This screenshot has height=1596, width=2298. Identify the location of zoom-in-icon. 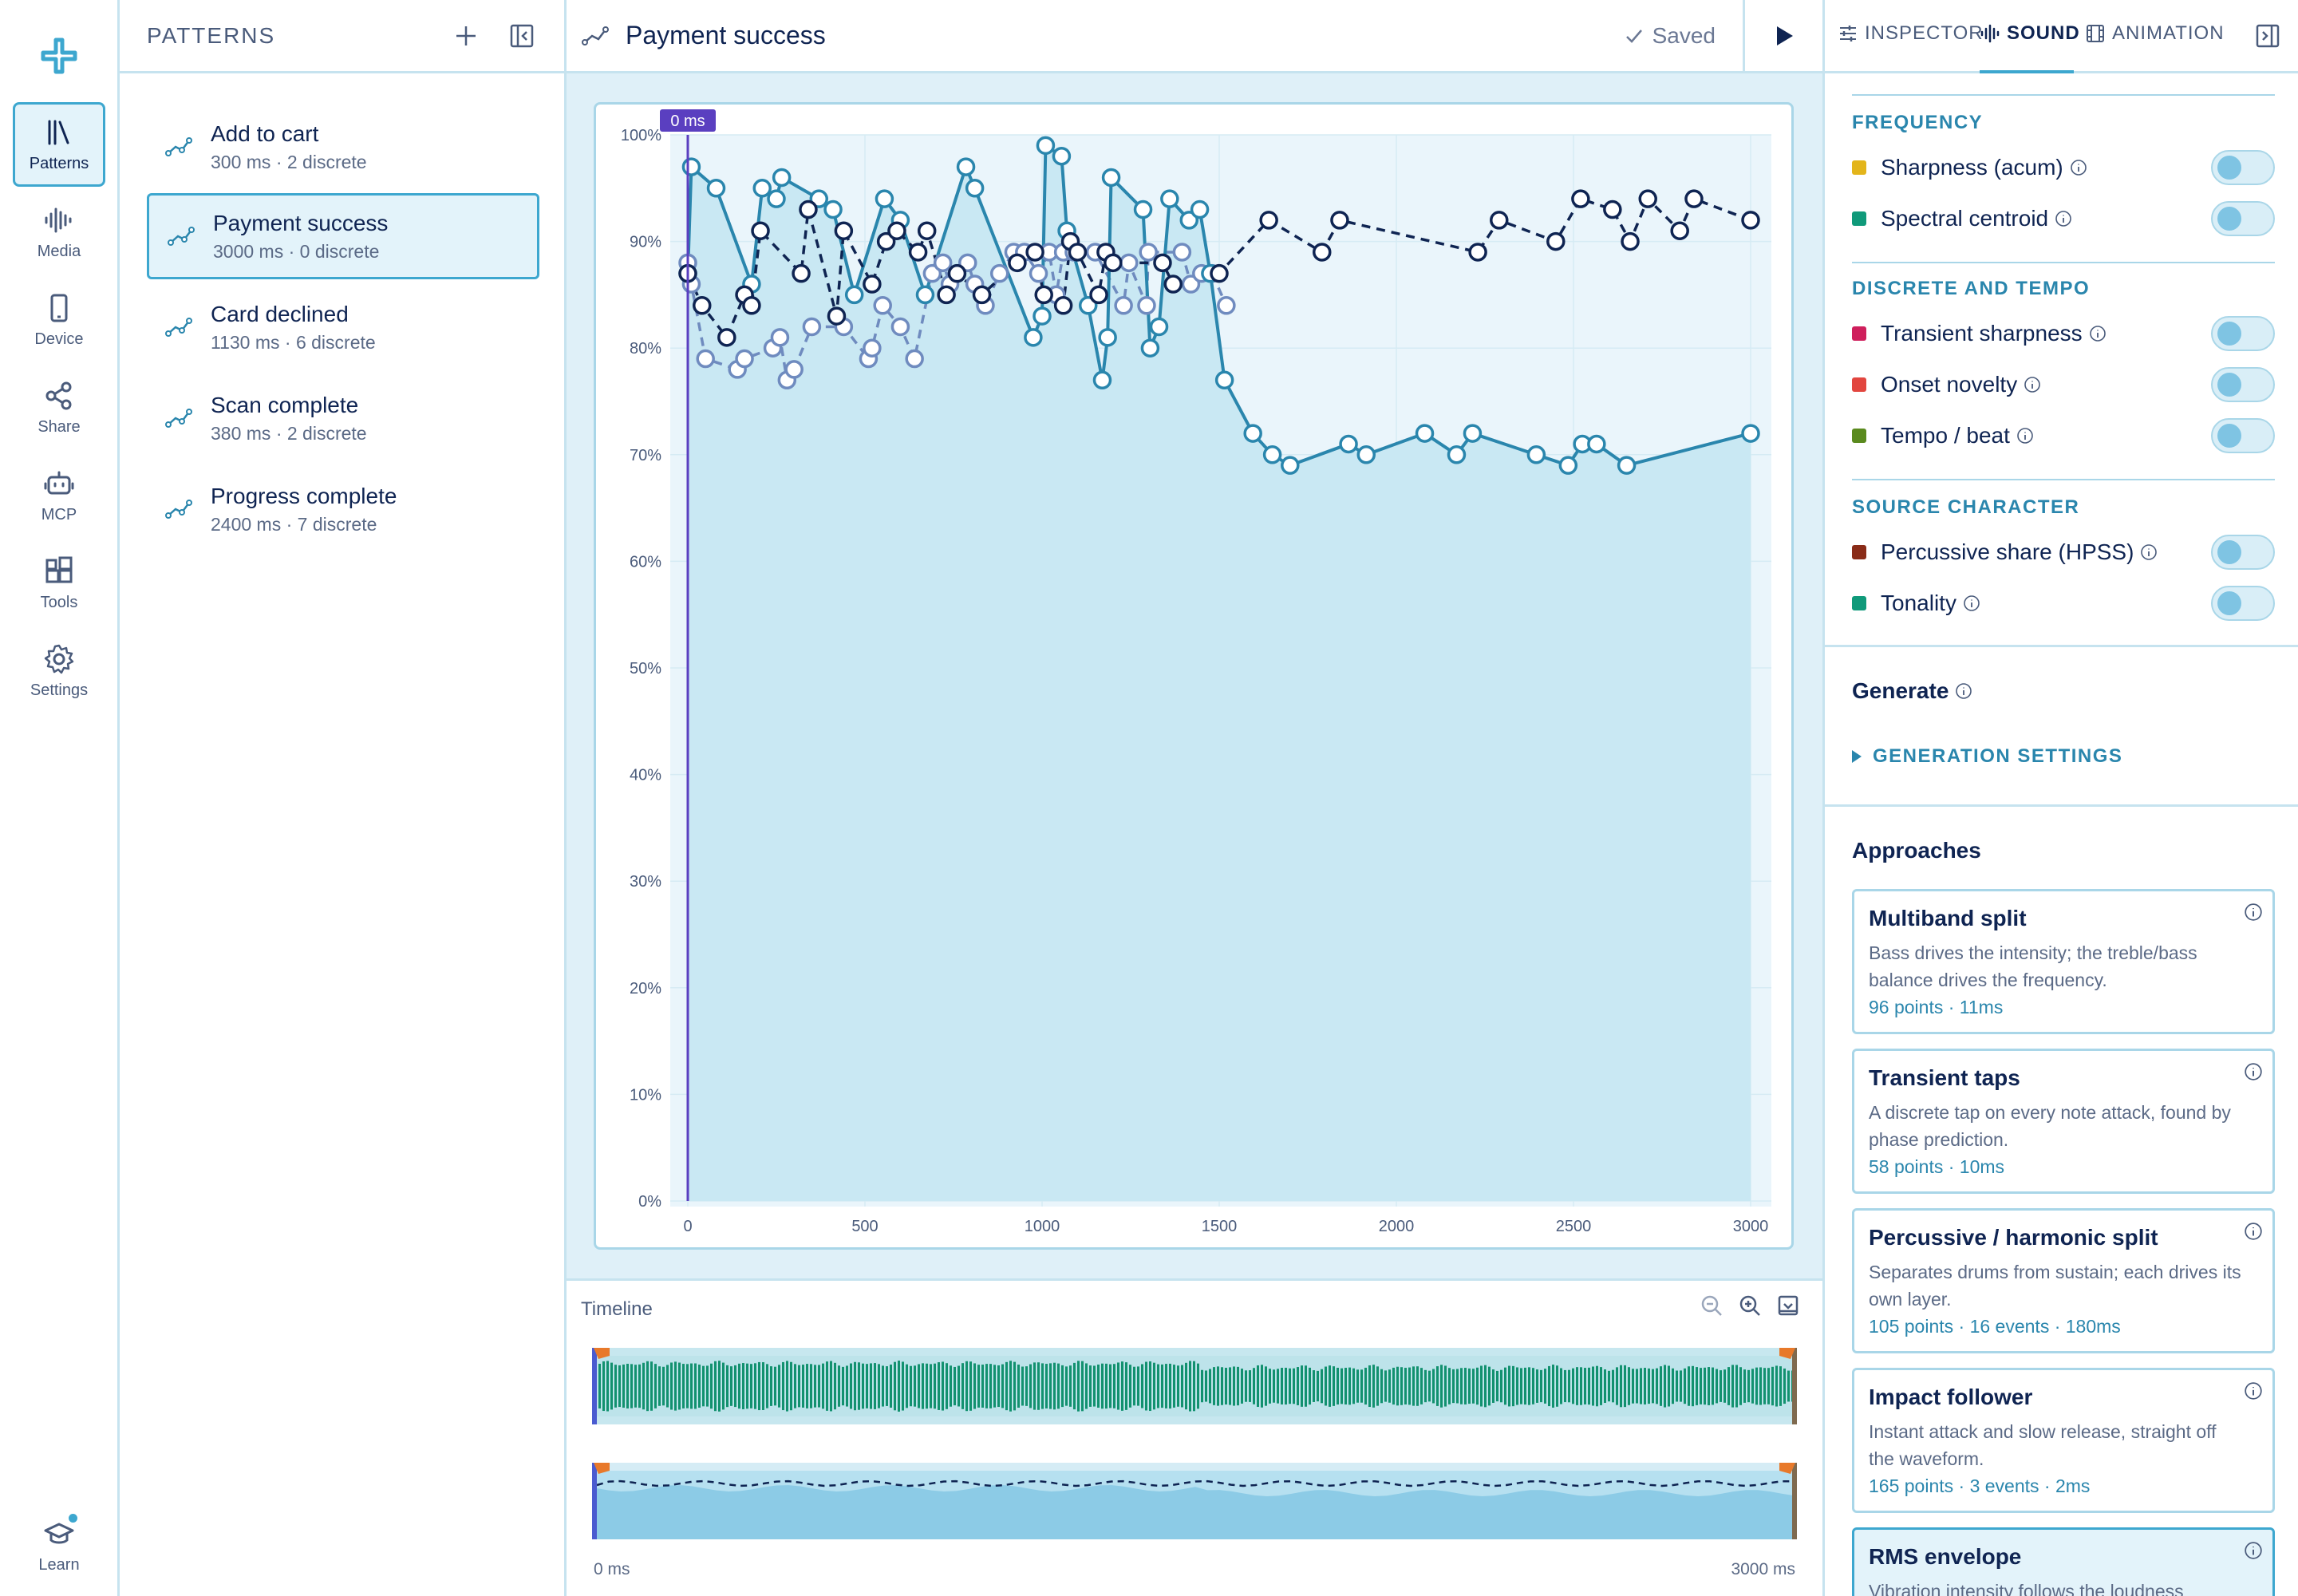
(1750, 1305).